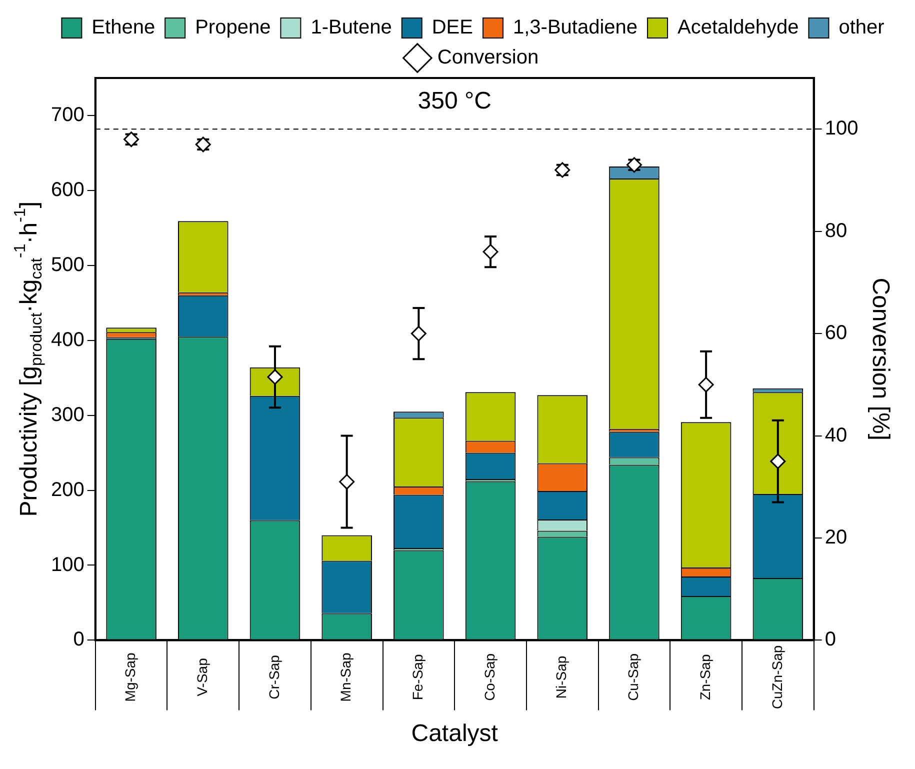 This screenshot has height=769, width=915. What do you see at coordinates (351, 27) in the screenshot?
I see `legend-label: 1-Butene` at bounding box center [351, 27].